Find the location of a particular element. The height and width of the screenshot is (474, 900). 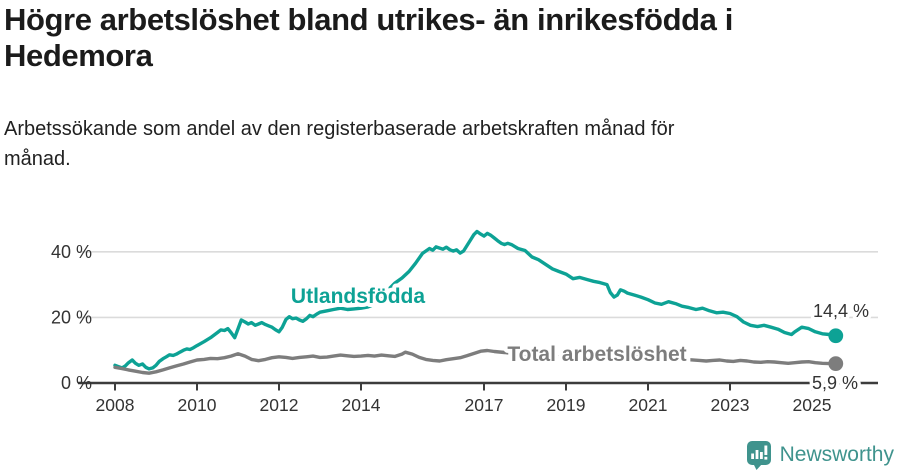

x-tick-label-2019: 2019 is located at coordinates (566, 405).